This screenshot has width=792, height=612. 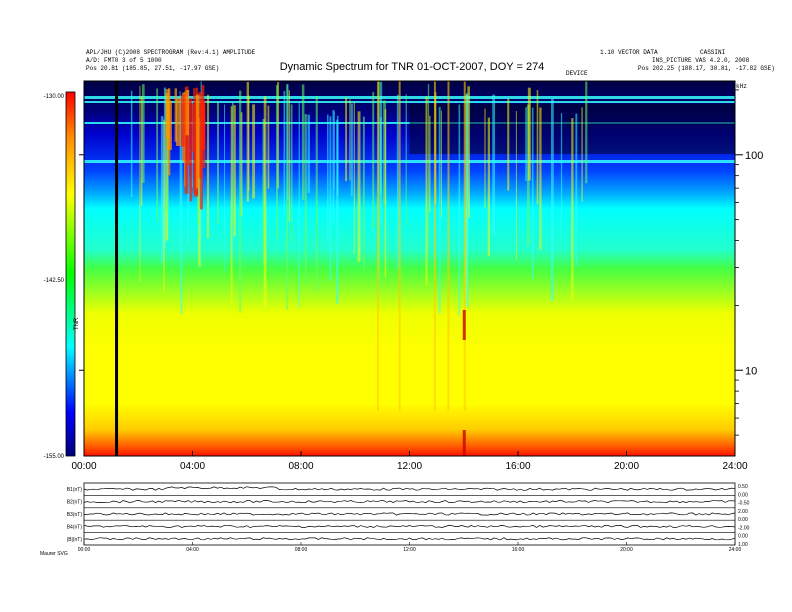 I want to click on panel-x-tick-label: 20:00, so click(x=626, y=550).